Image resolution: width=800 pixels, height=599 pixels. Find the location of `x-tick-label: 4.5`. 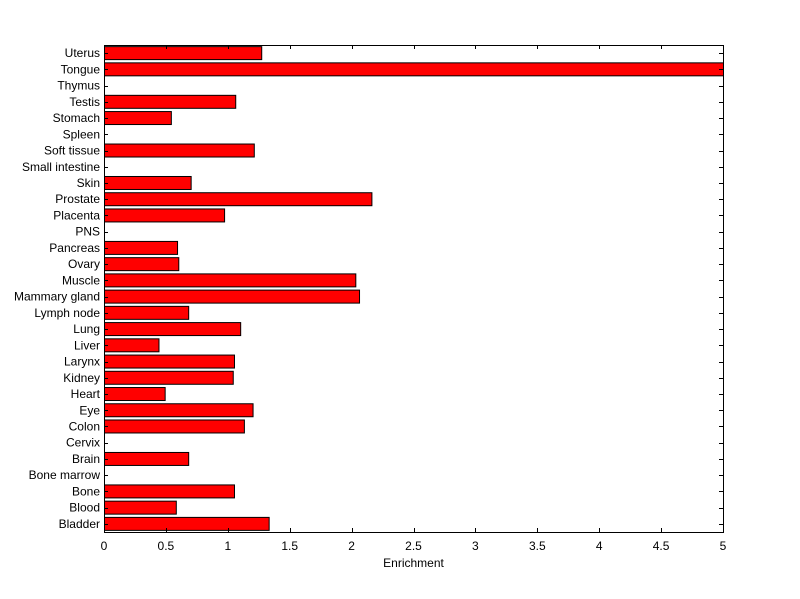

x-tick-label: 4.5 is located at coordinates (661, 546).